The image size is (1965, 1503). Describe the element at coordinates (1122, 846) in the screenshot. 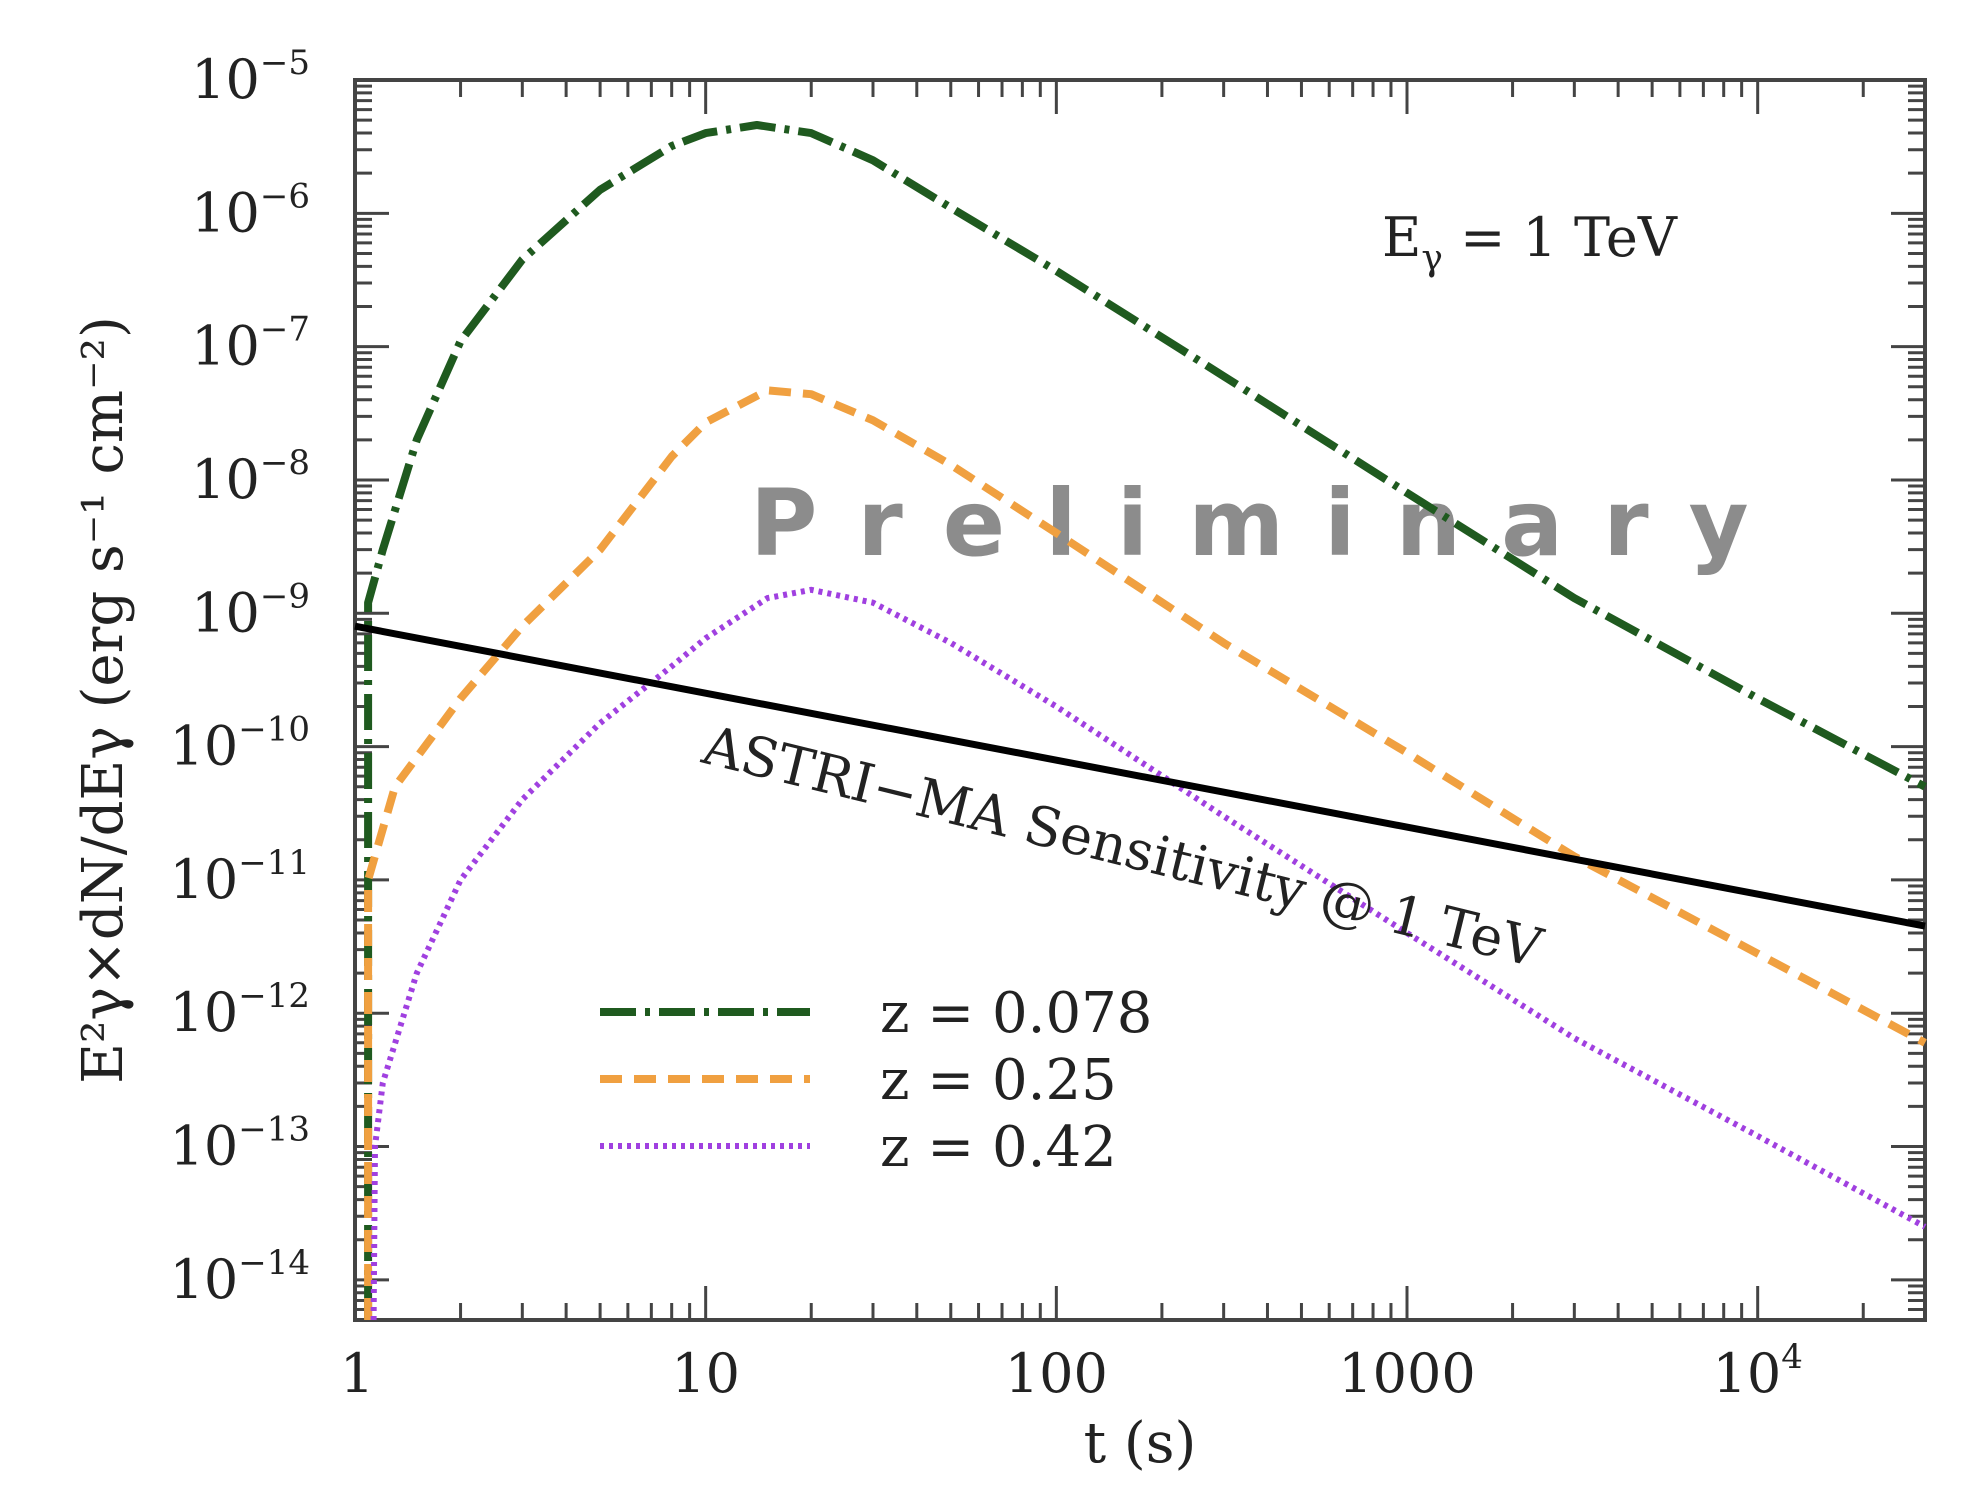

I see `sensitivity-annotation: ASTRI−MA Sensitivity @ 1 TeV` at that location.